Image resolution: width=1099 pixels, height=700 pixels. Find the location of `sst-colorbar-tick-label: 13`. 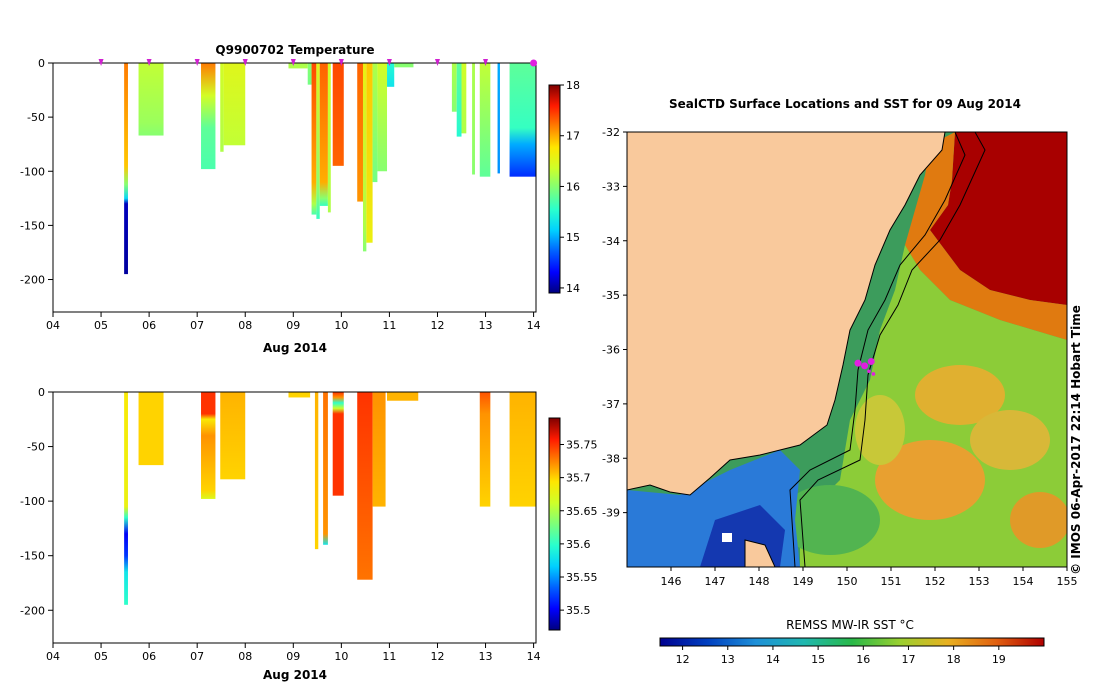

sst-colorbar-tick-label: 13 is located at coordinates (728, 659).